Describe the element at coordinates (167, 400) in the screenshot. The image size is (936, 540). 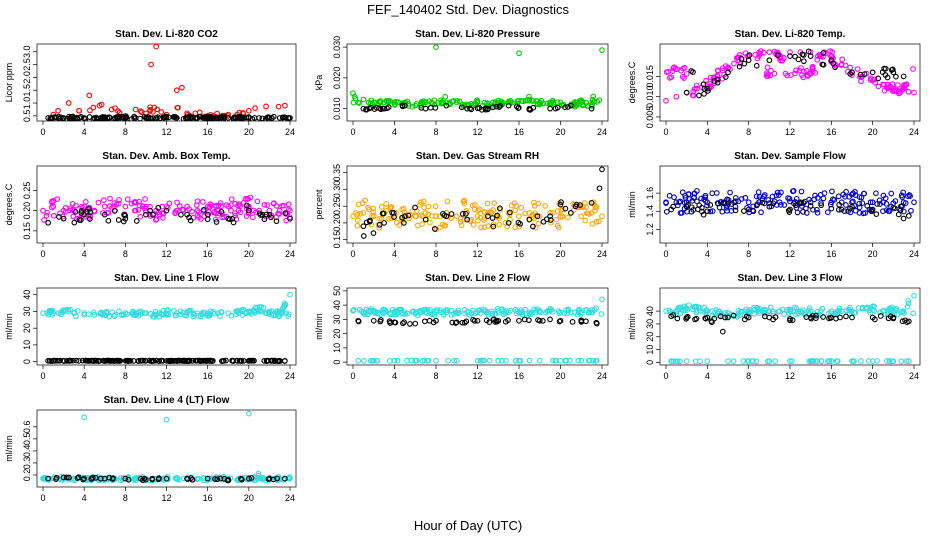
I see `panel-title: Stan. Dev. Line 4 (LT) Flow` at that location.